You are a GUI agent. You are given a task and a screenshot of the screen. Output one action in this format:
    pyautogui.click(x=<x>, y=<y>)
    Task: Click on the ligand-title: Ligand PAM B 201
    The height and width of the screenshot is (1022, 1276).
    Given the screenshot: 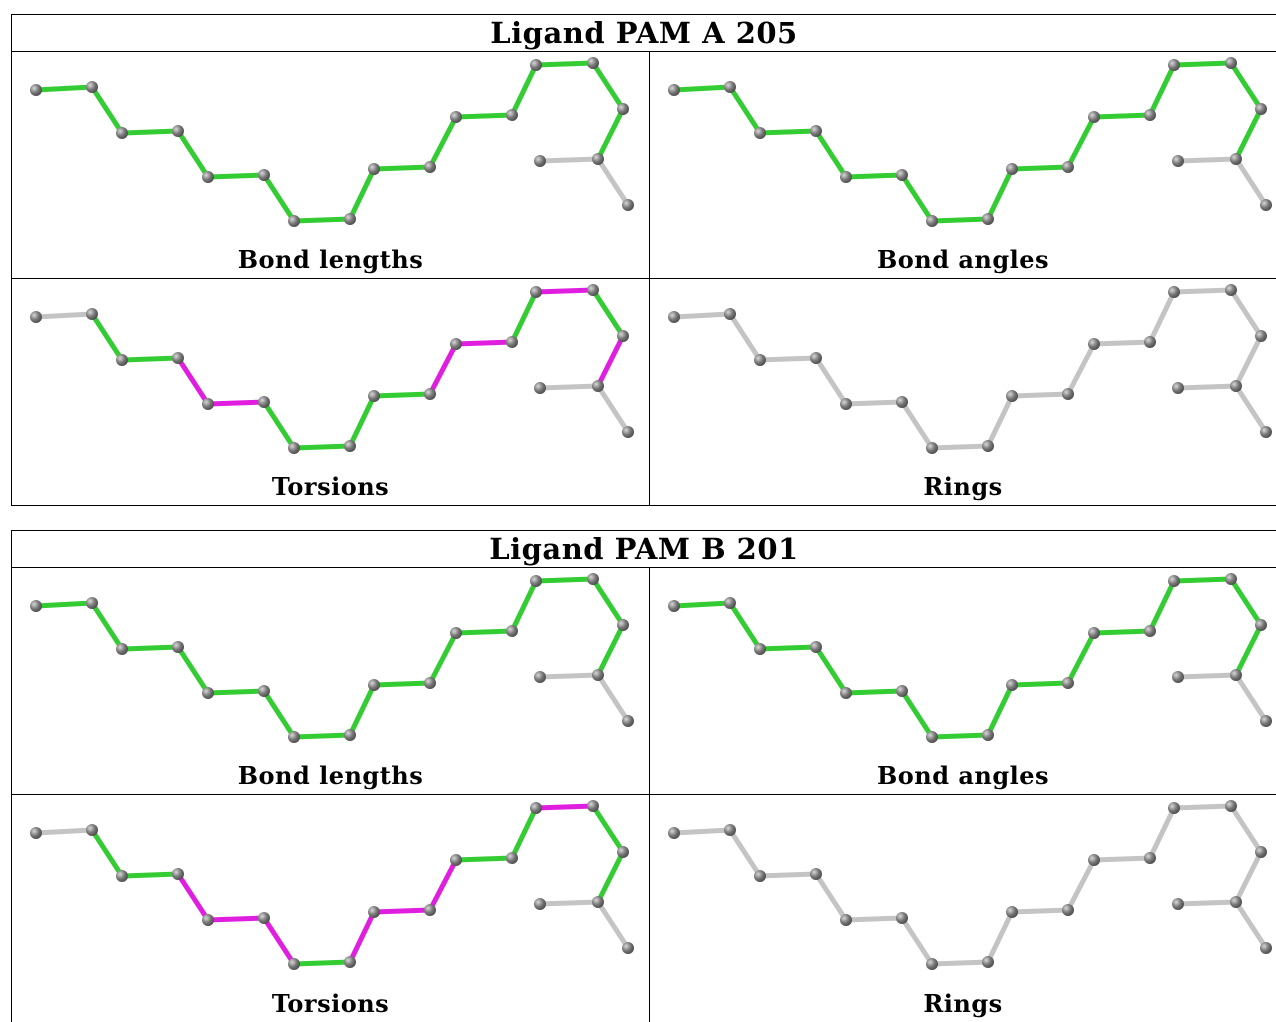 What is the action you would take?
    pyautogui.click(x=643, y=549)
    